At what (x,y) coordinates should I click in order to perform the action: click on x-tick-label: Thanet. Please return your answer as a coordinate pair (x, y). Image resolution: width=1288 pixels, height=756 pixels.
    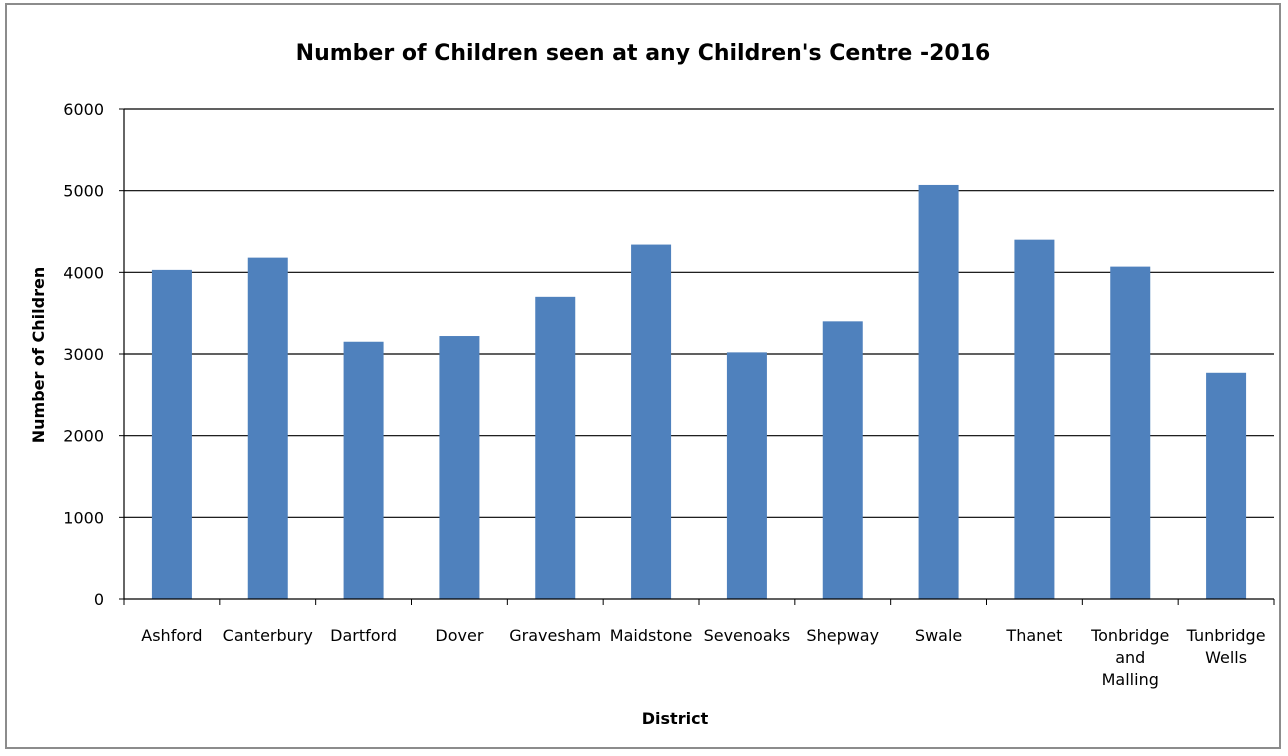
    Looking at the image, I should click on (1033, 635).